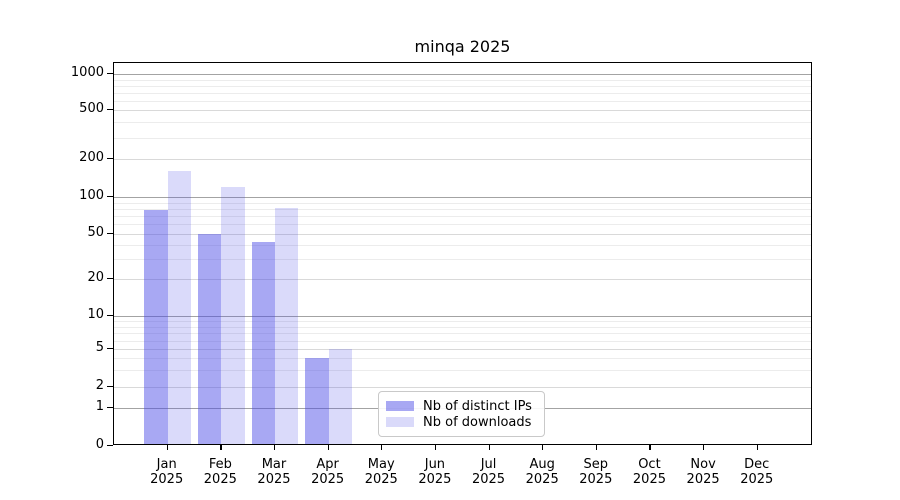 This screenshot has width=900, height=500. I want to click on legend-entry-distinct-ips: Nb of distinct IPs, so click(465, 406).